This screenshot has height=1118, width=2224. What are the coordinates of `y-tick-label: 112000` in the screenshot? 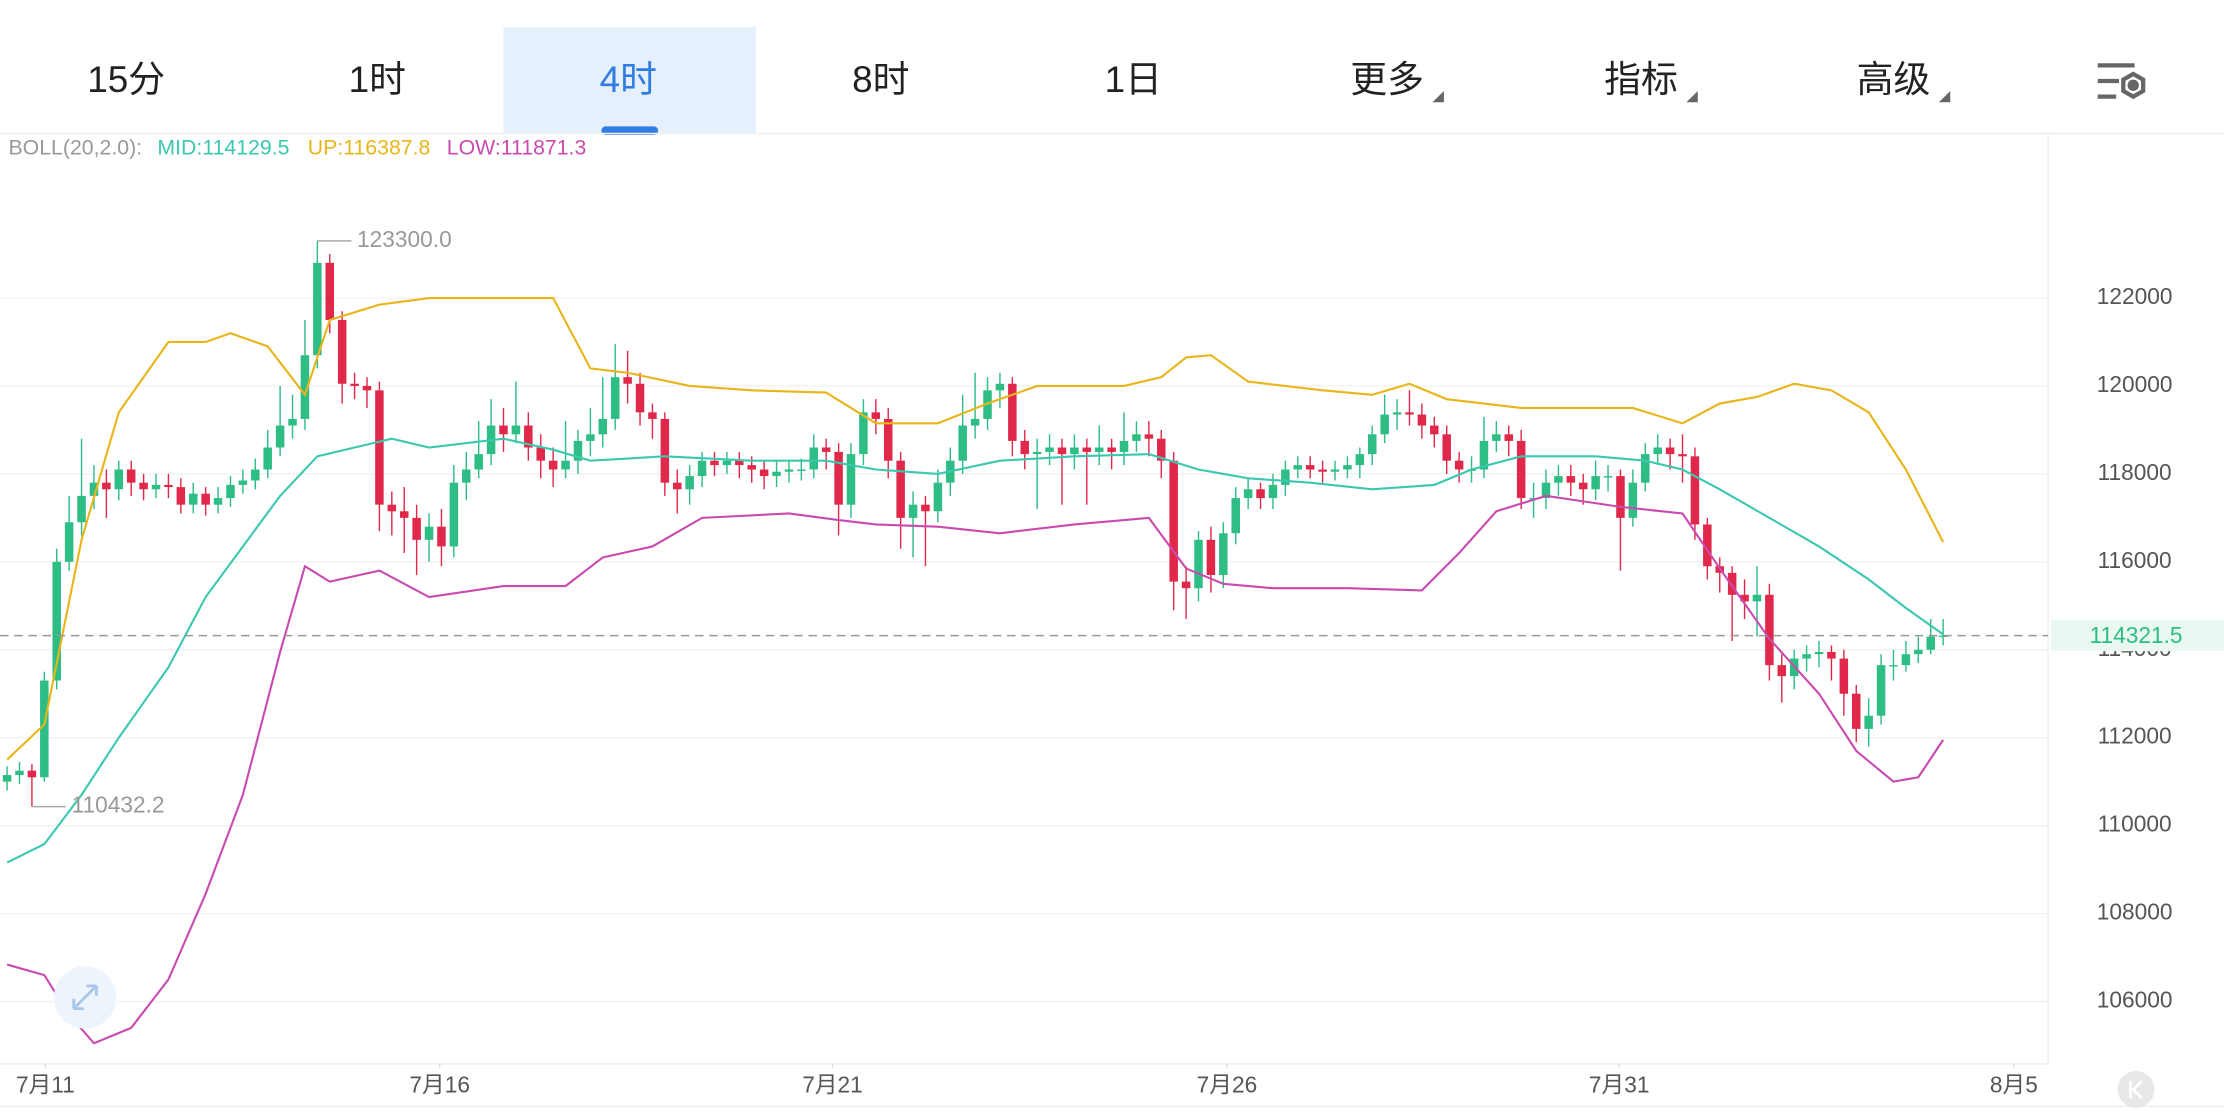 It's located at (2135, 736).